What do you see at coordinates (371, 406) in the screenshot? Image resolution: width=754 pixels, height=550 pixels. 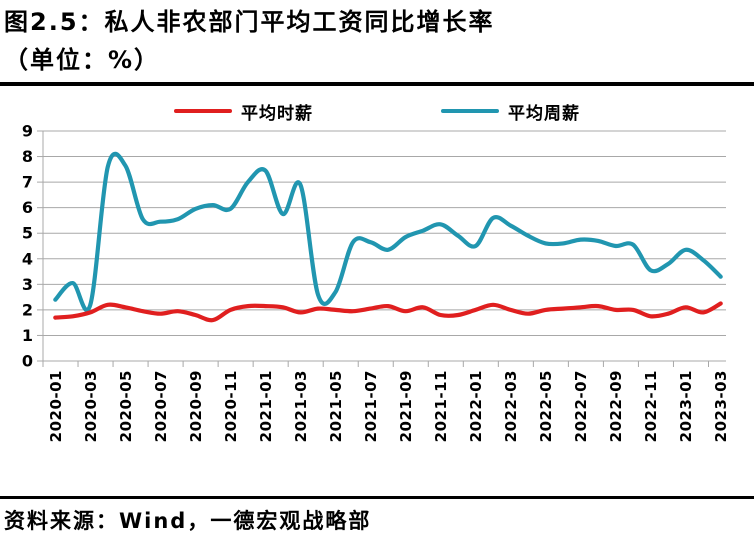 I see `svg-text: 2021-07` at bounding box center [371, 406].